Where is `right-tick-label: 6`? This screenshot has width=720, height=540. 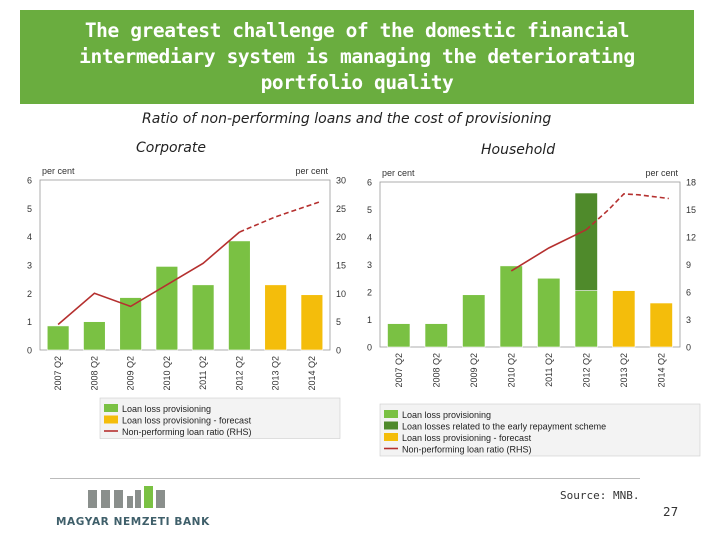
right-tick-label: 6 is located at coordinates (688, 293).